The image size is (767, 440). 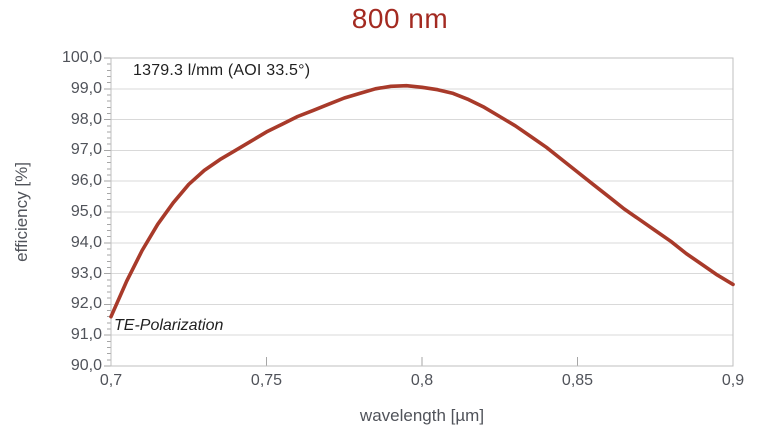 What do you see at coordinates (86, 335) in the screenshot?
I see `y-tick-label: 91,0` at bounding box center [86, 335].